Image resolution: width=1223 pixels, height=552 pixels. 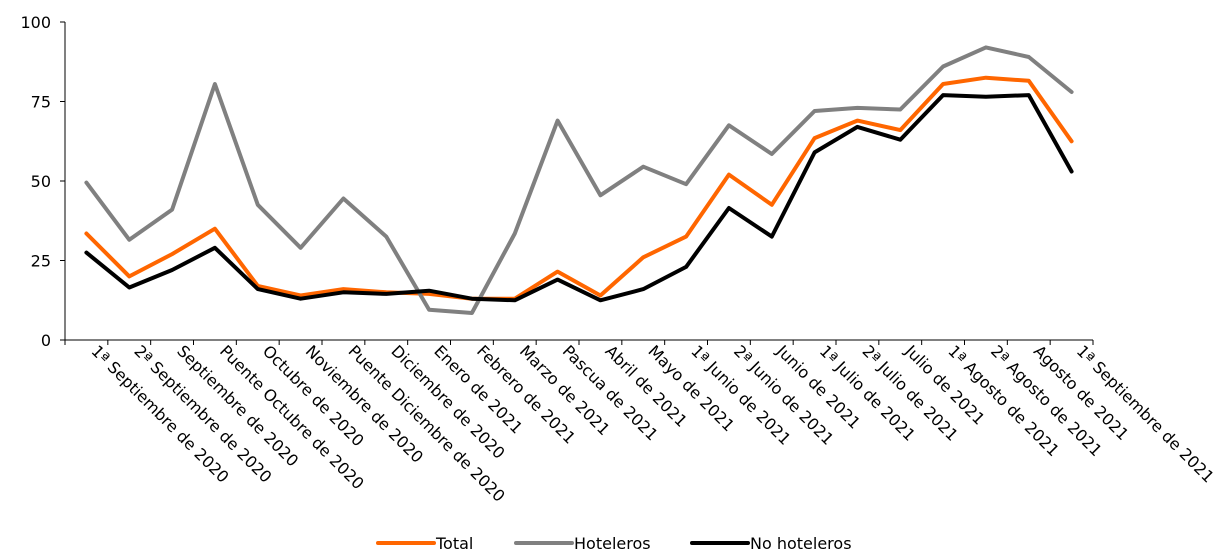 What do you see at coordinates (35, 22) in the screenshot?
I see `y-tick-label: 100` at bounding box center [35, 22].